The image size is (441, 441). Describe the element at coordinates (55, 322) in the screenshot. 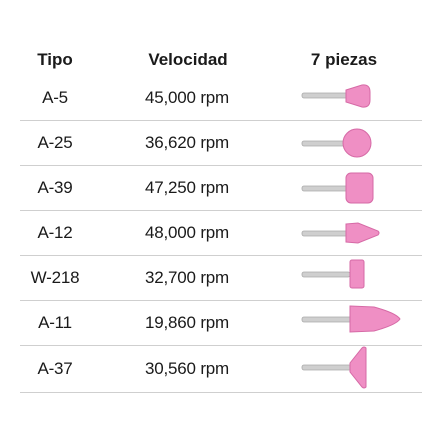

I see `cell-tipo: A-11` at that location.